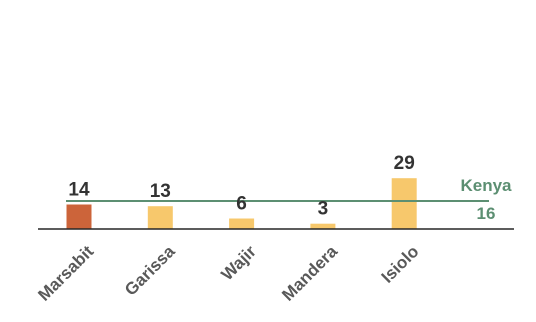  What do you see at coordinates (486, 185) in the screenshot?
I see `reference-line-name-label: Kenya` at bounding box center [486, 185].